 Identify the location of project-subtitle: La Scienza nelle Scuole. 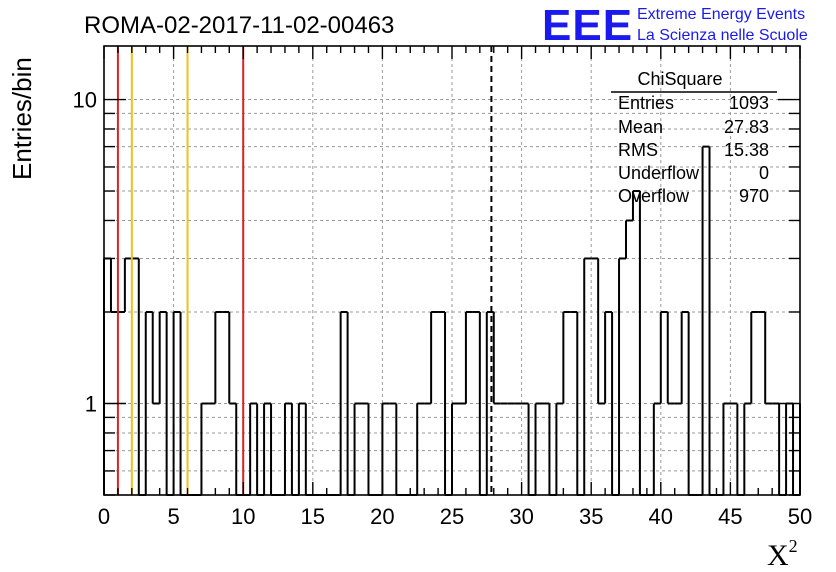
(722, 35).